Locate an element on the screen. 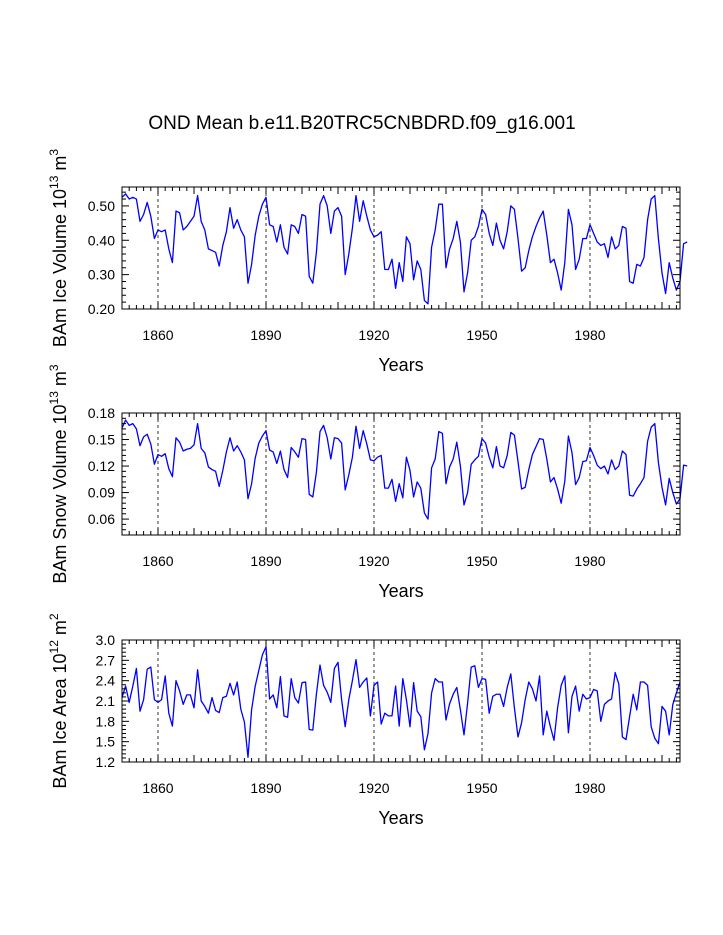  y-tick-label: 0.30 is located at coordinates (101, 275).